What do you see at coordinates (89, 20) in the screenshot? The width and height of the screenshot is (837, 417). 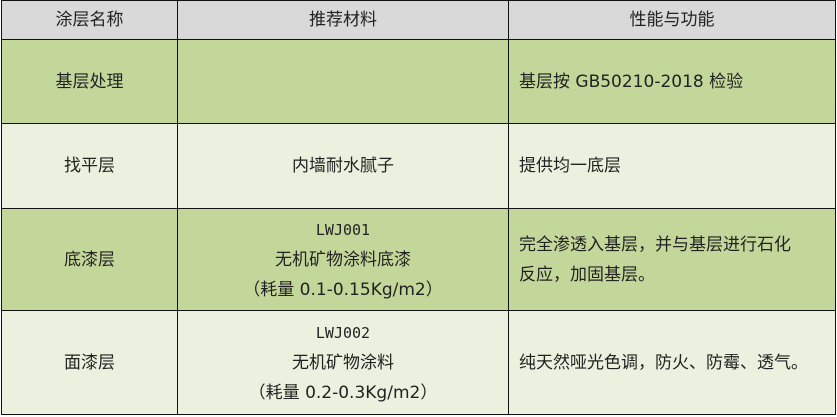 I see `header-name: 涂层名称` at bounding box center [89, 20].